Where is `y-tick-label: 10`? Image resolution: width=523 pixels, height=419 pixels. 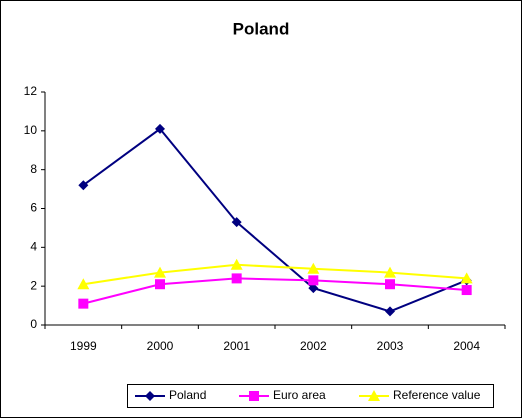
y-tick-label: 10 is located at coordinates (31, 130).